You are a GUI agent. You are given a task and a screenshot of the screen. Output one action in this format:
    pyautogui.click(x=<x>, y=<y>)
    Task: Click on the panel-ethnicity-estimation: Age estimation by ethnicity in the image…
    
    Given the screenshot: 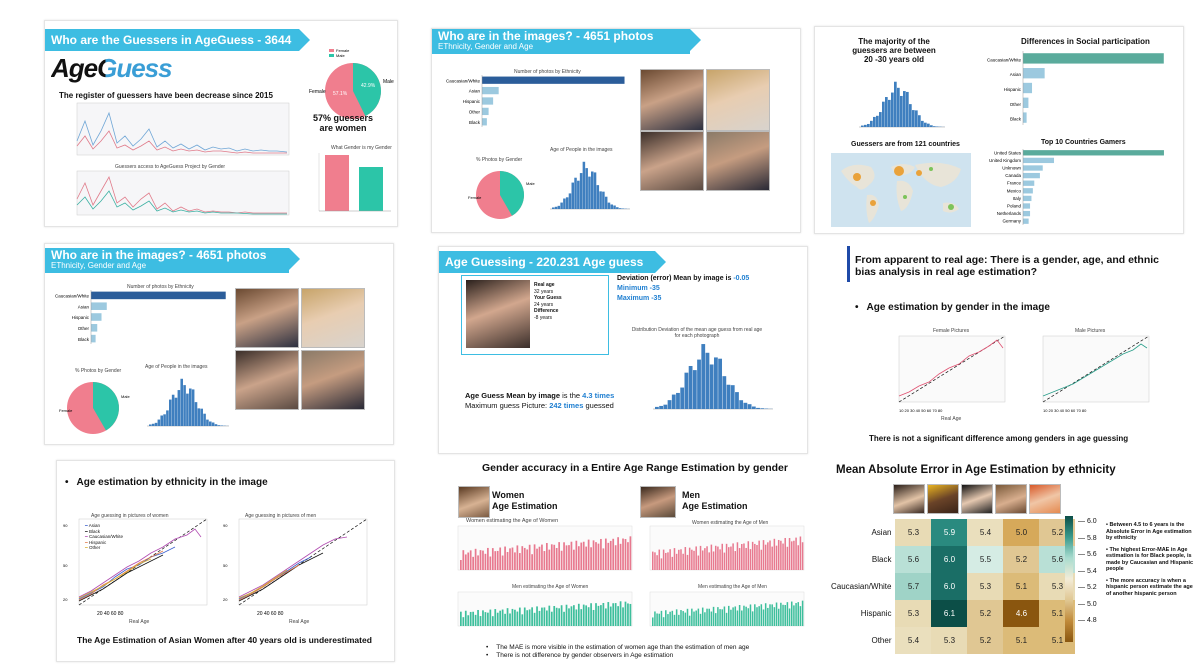 What is the action you would take?
    pyautogui.click(x=225, y=561)
    